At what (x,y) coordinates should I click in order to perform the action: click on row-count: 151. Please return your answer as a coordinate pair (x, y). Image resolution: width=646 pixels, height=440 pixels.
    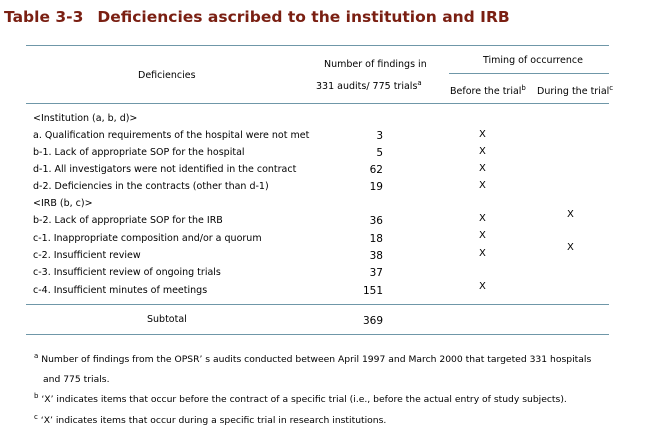
    Looking at the image, I should click on (372, 291).